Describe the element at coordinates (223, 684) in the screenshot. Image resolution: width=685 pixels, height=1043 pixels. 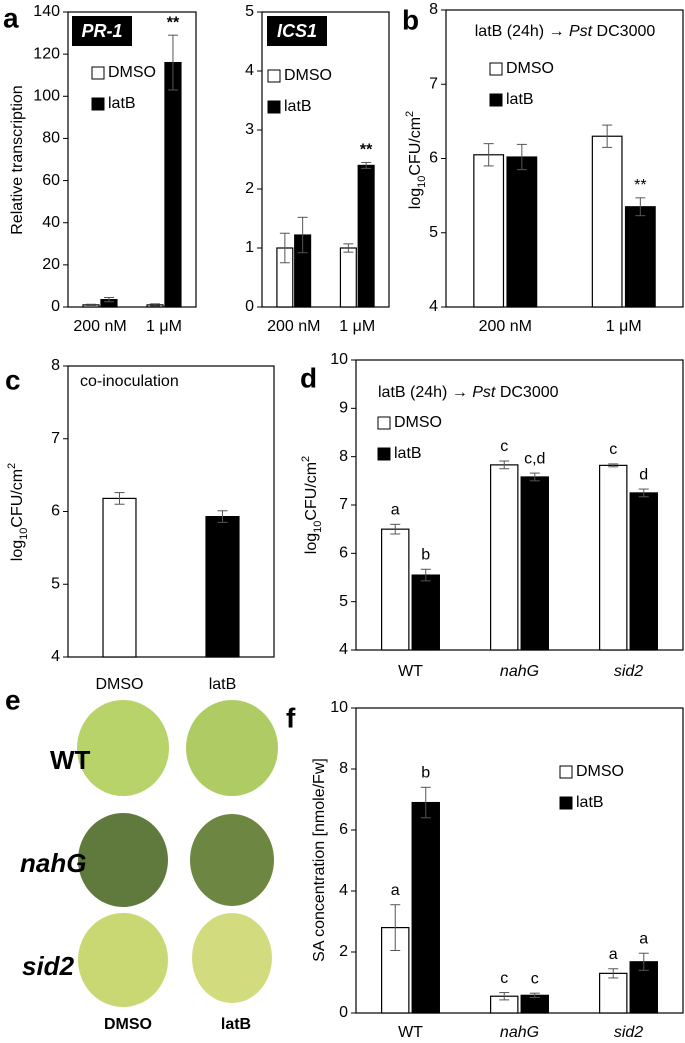
I see `x-tick-label: latB` at that location.